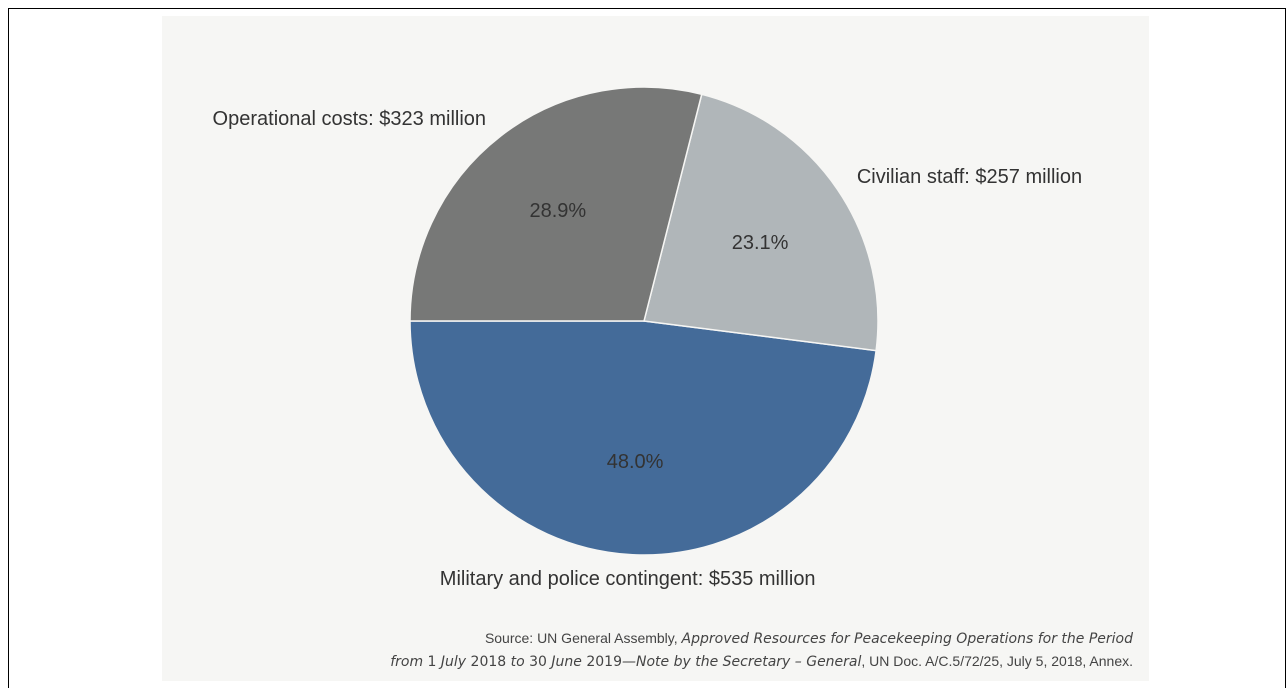 The height and width of the screenshot is (688, 1288). Describe the element at coordinates (407, 662) in the screenshot. I see `source-from: from` at that location.